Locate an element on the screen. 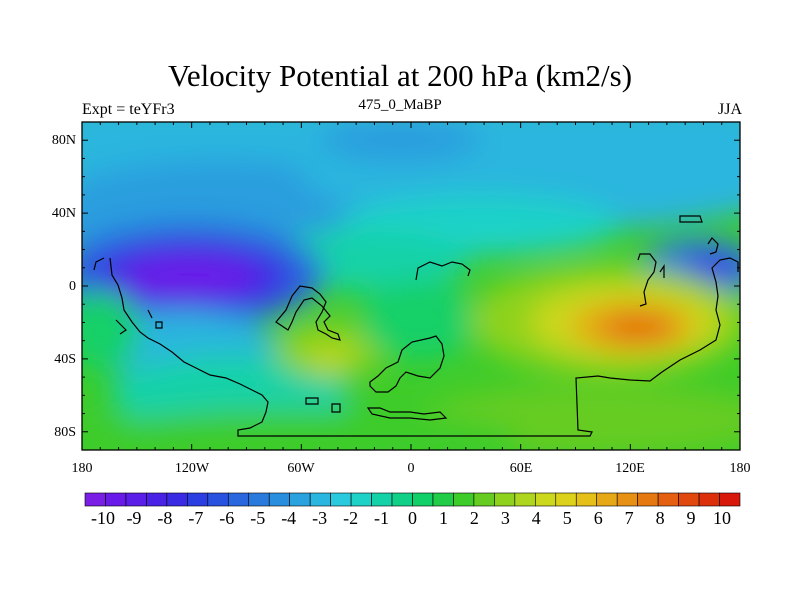 The image size is (800, 600). y-tick-label: 80S is located at coordinates (65, 432).